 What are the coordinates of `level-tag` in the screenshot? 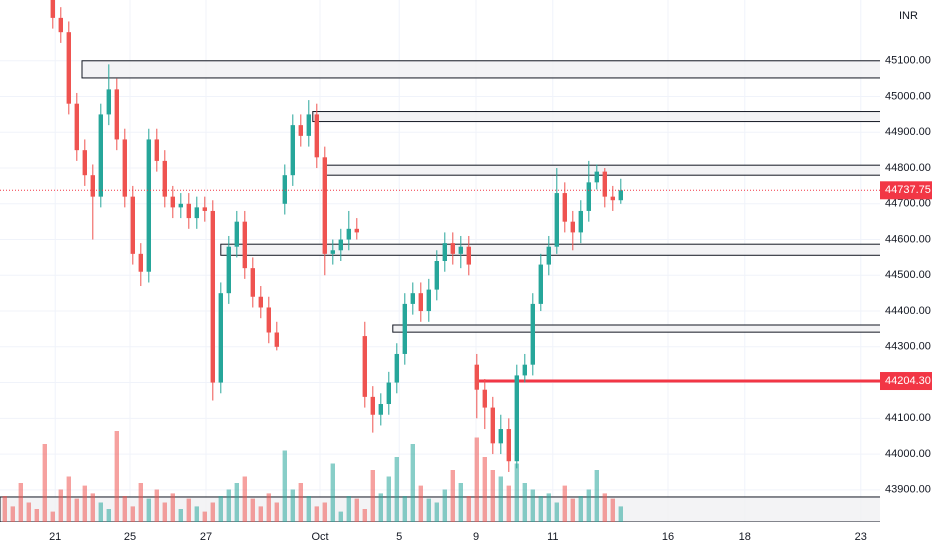 It's located at (906, 381).